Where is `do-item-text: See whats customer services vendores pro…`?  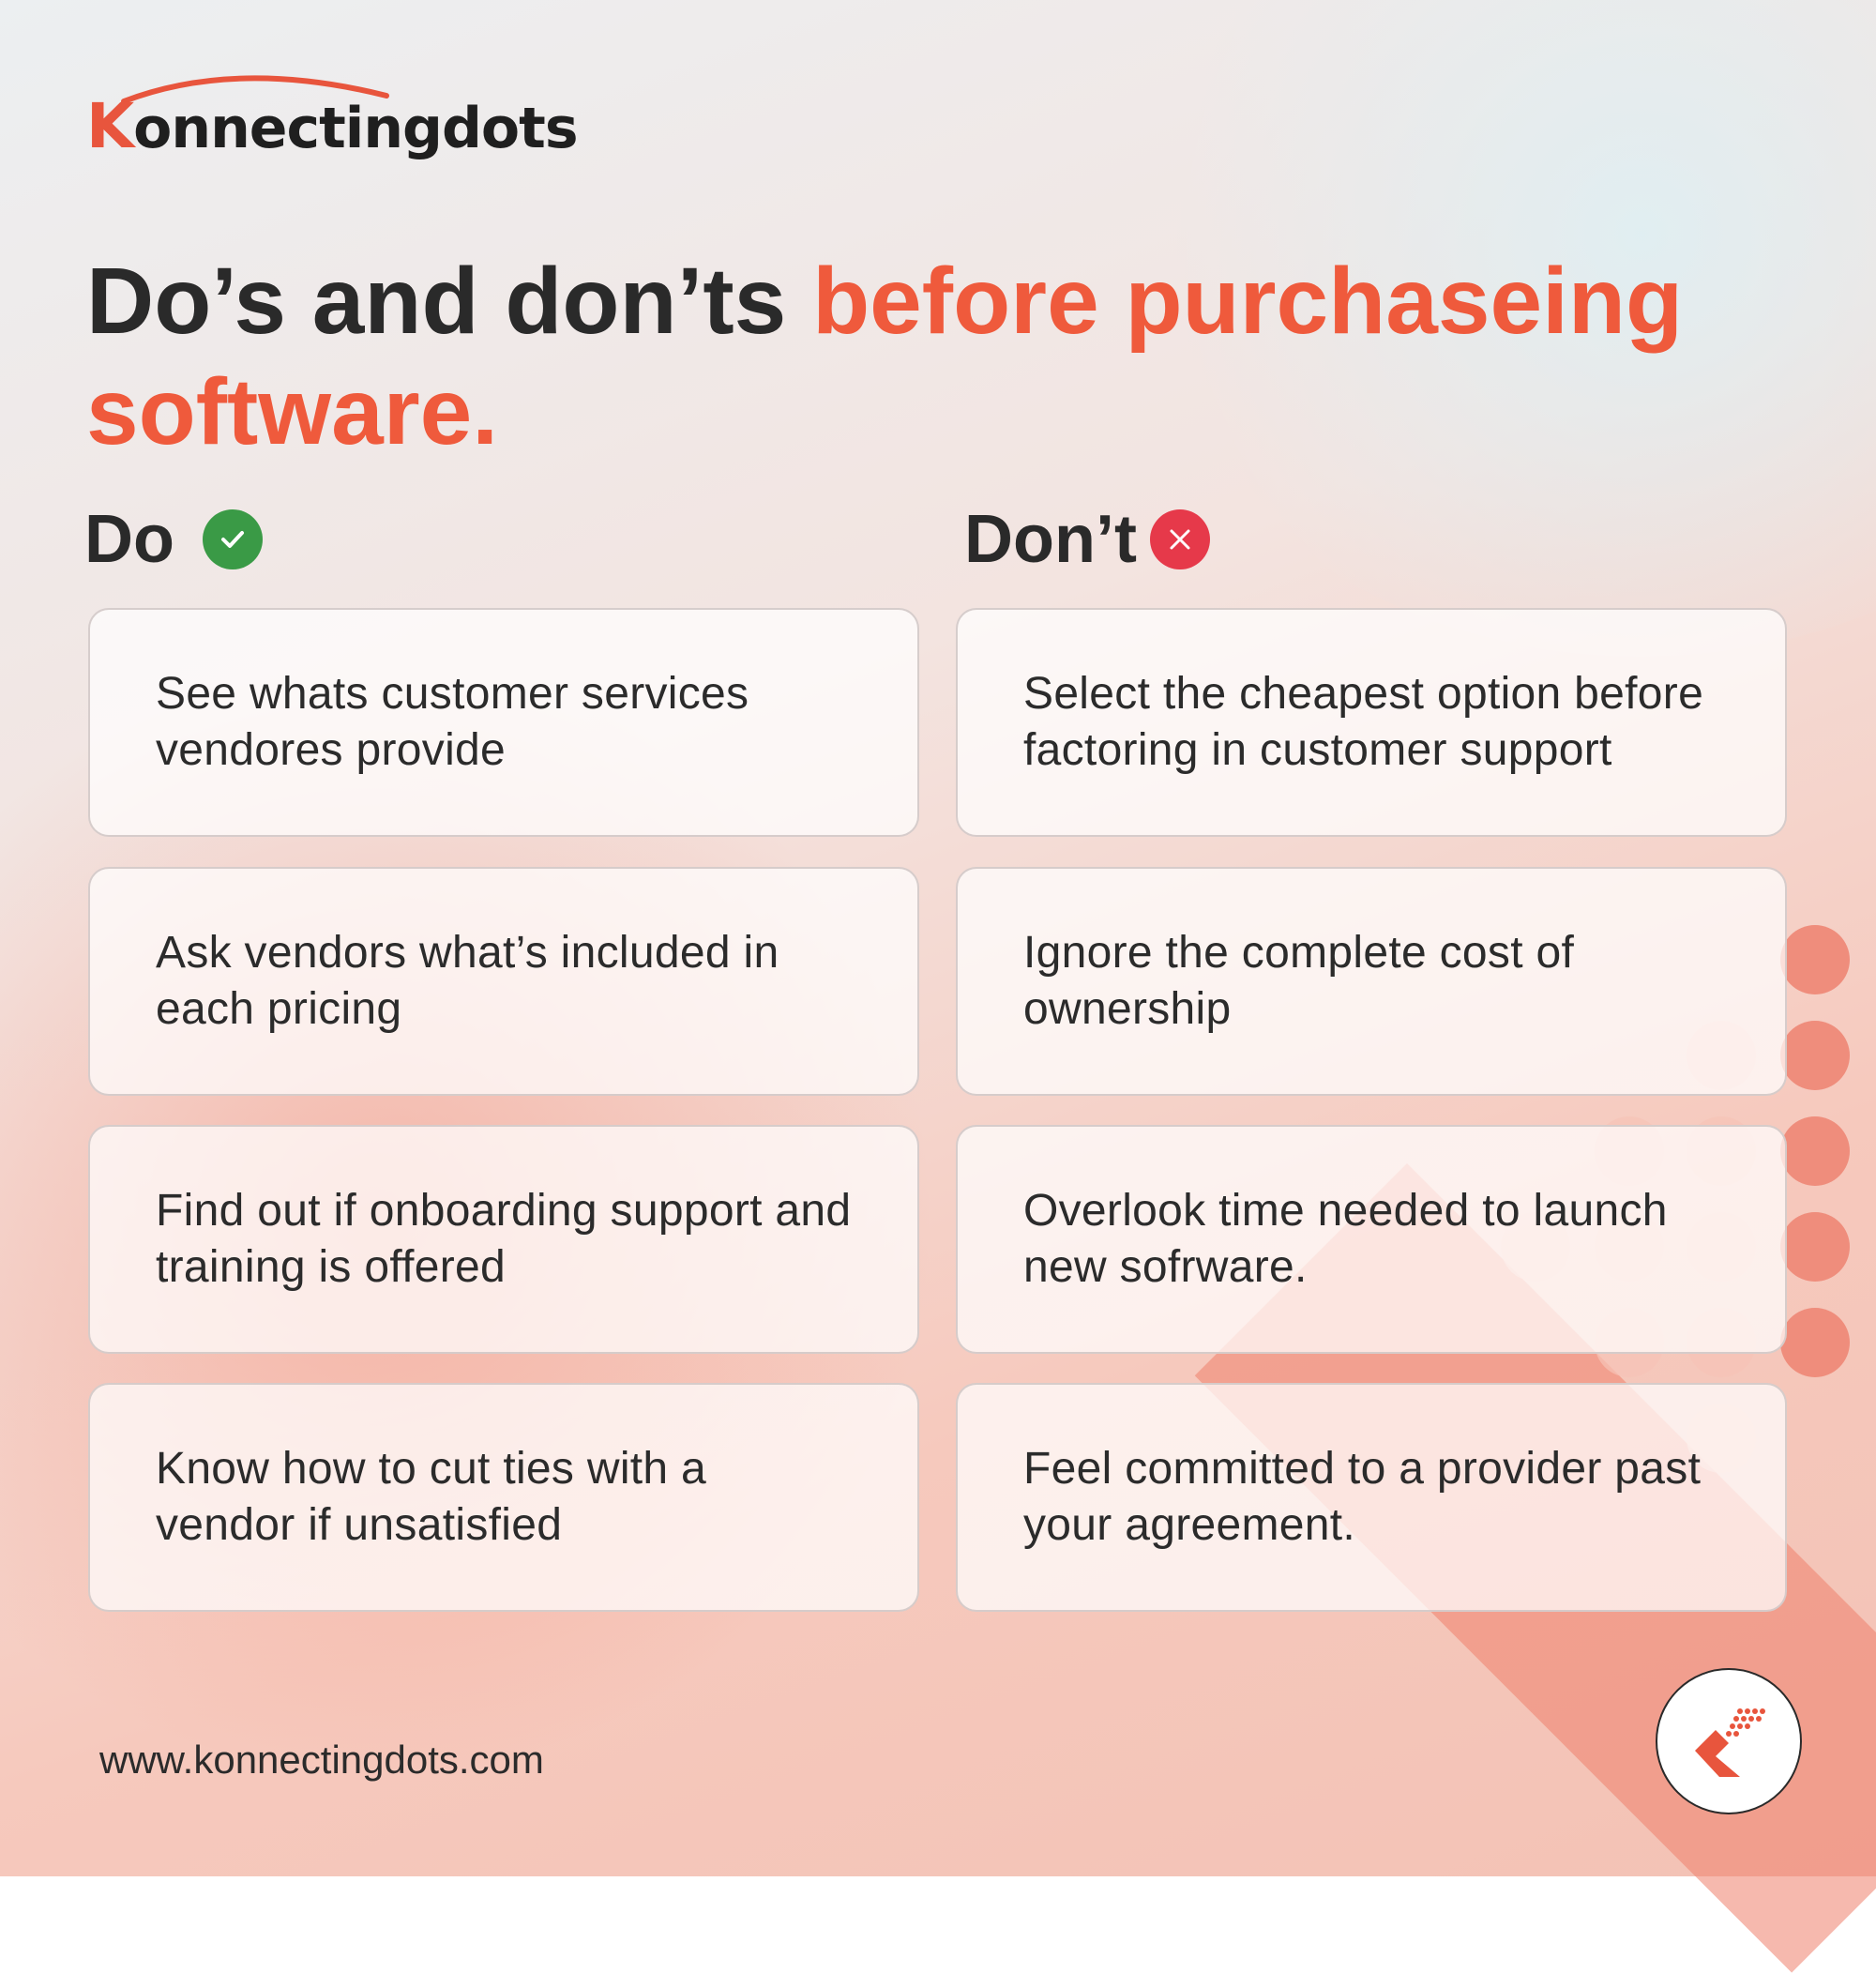
do-item-text: See whats customer services vendores pro… is located at coordinates (452, 722).